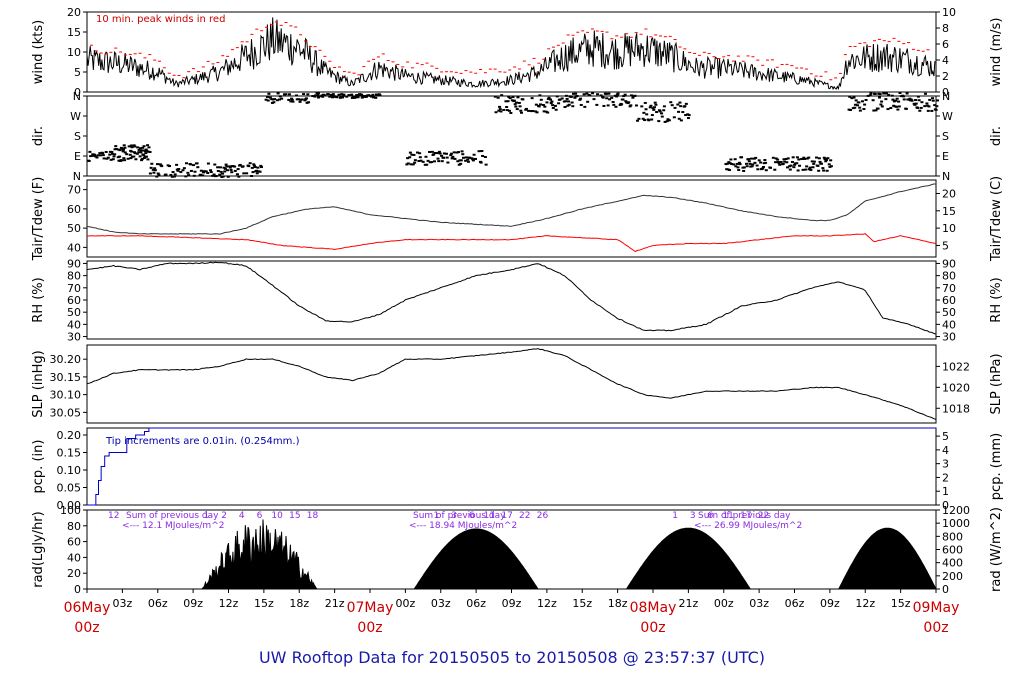 The image size is (1024, 700). What do you see at coordinates (543, 516) in the screenshot?
I see `rad-hour-mark: 26` at bounding box center [543, 516].